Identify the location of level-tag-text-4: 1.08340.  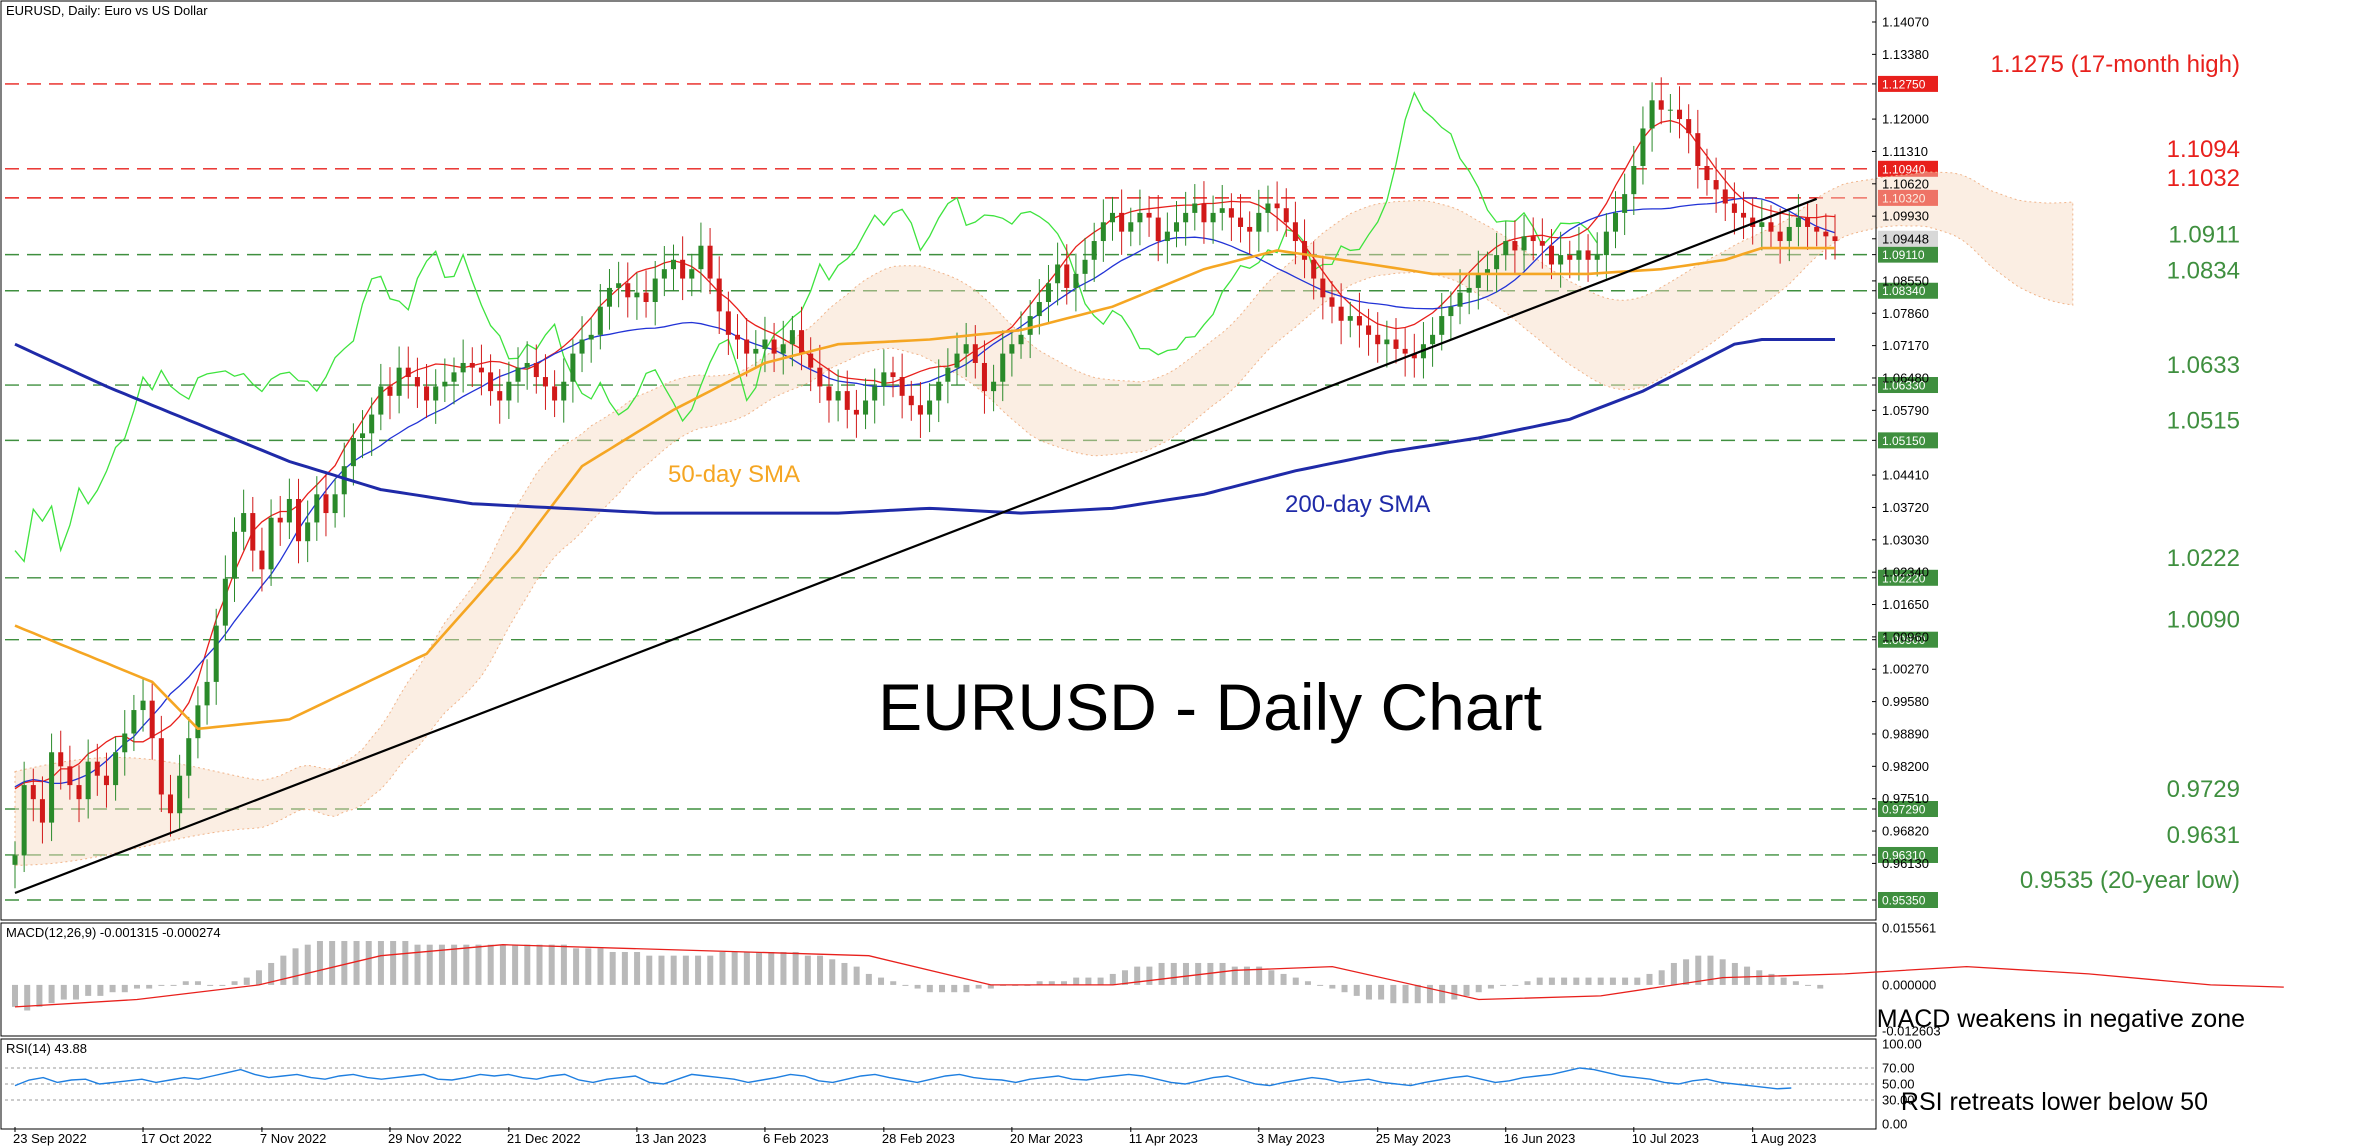
(1904, 291).